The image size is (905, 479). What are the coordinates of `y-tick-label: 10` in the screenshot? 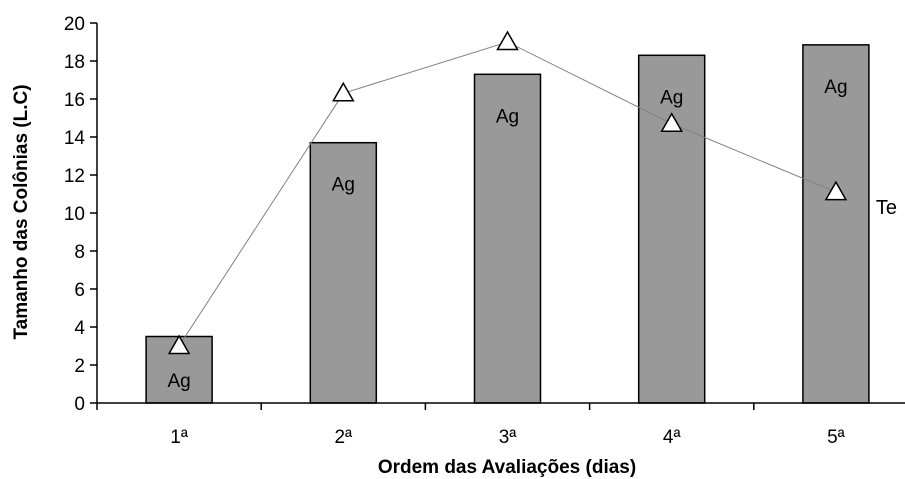 It's located at (74, 214).